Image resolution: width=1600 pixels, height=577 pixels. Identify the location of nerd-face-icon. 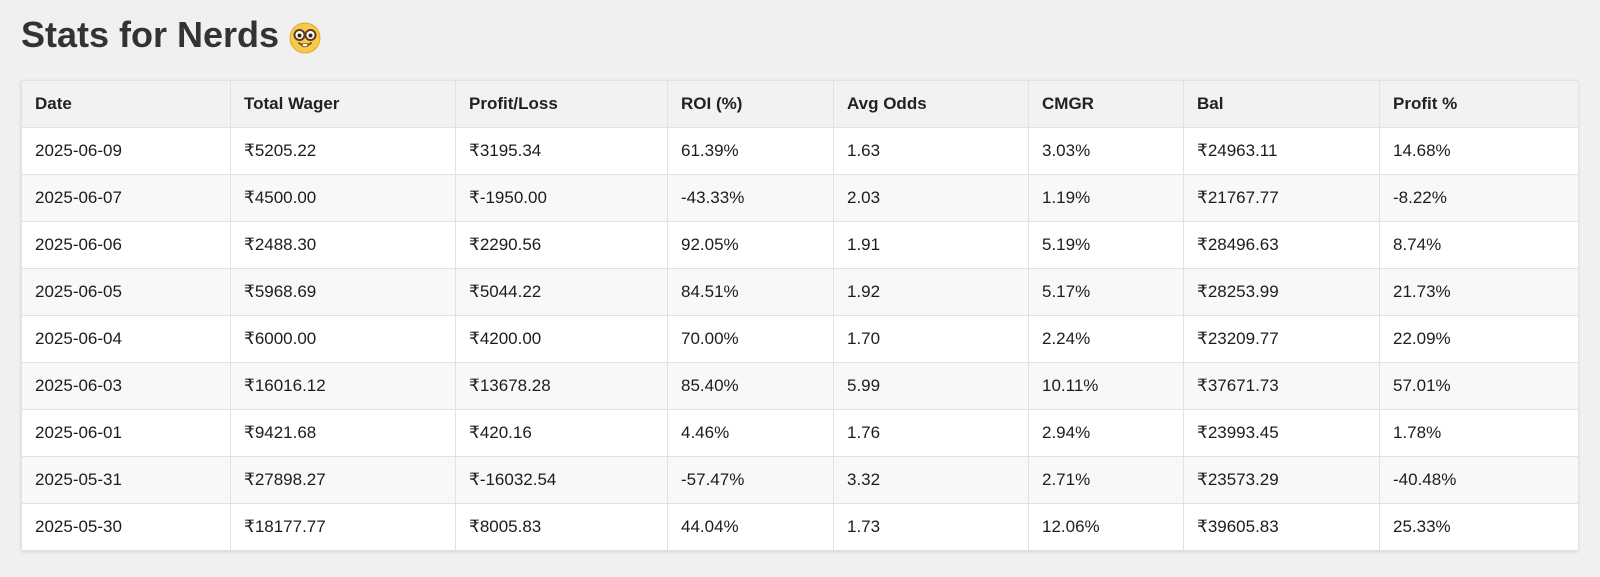
(305, 36).